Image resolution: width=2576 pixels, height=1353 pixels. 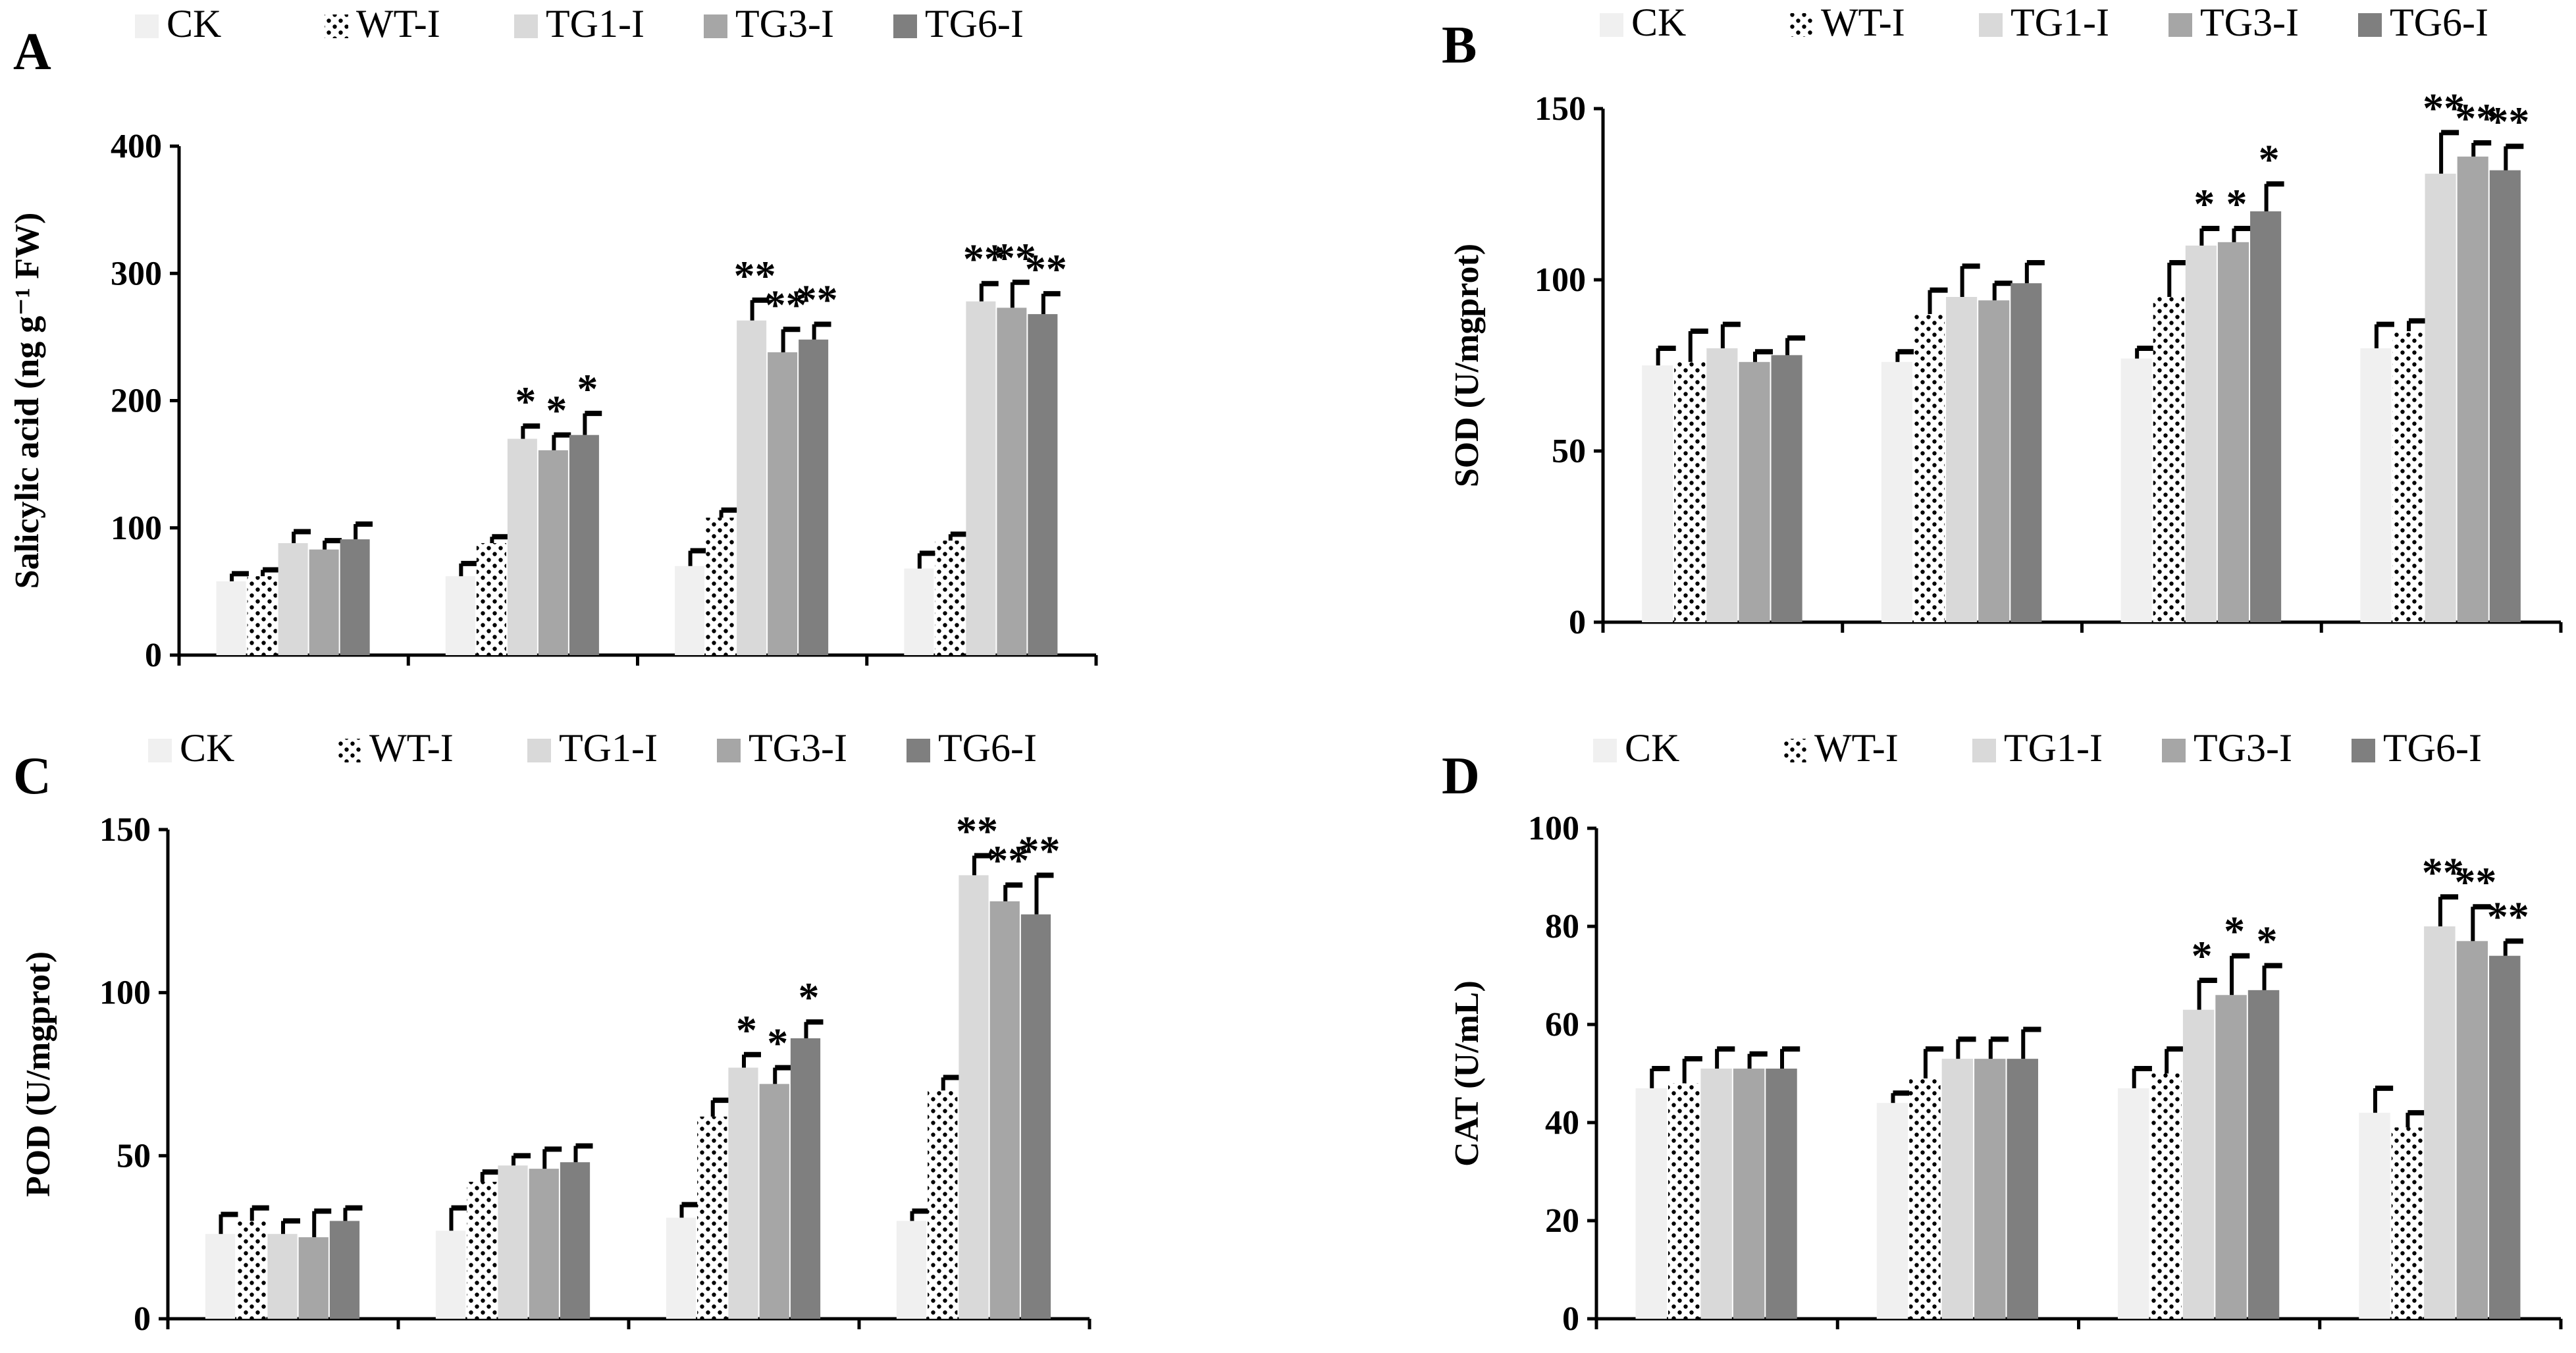 I want to click on y-tick-label: 300, so click(x=136, y=273).